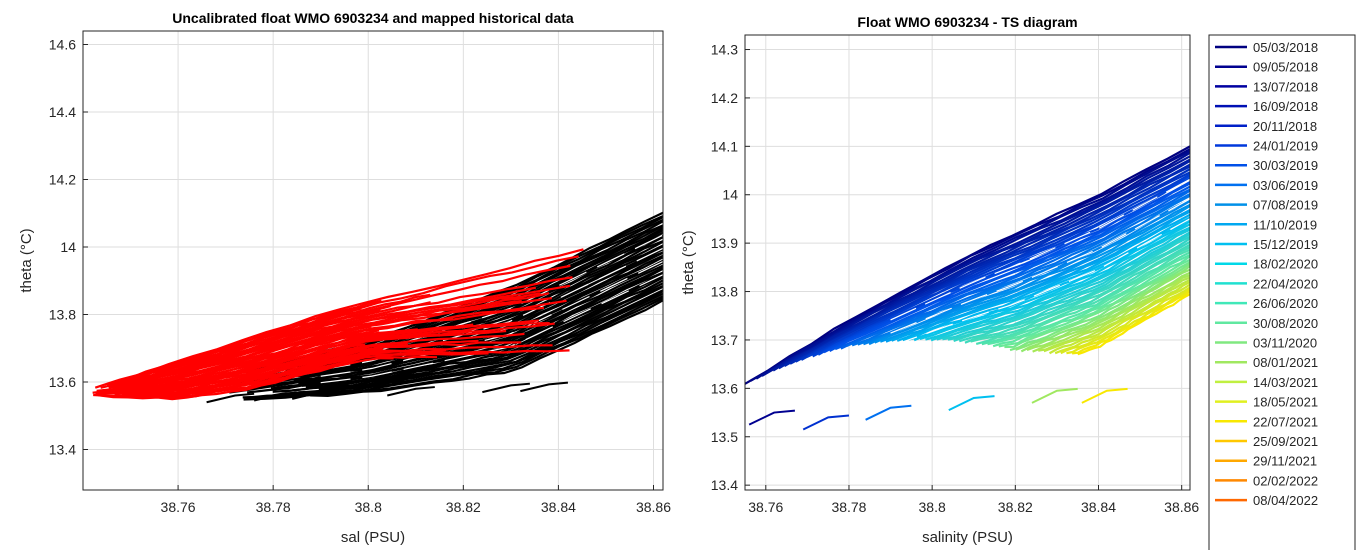  Describe the element at coordinates (1098, 507) in the screenshot. I see `x-tick-label: 38.84` at that location.